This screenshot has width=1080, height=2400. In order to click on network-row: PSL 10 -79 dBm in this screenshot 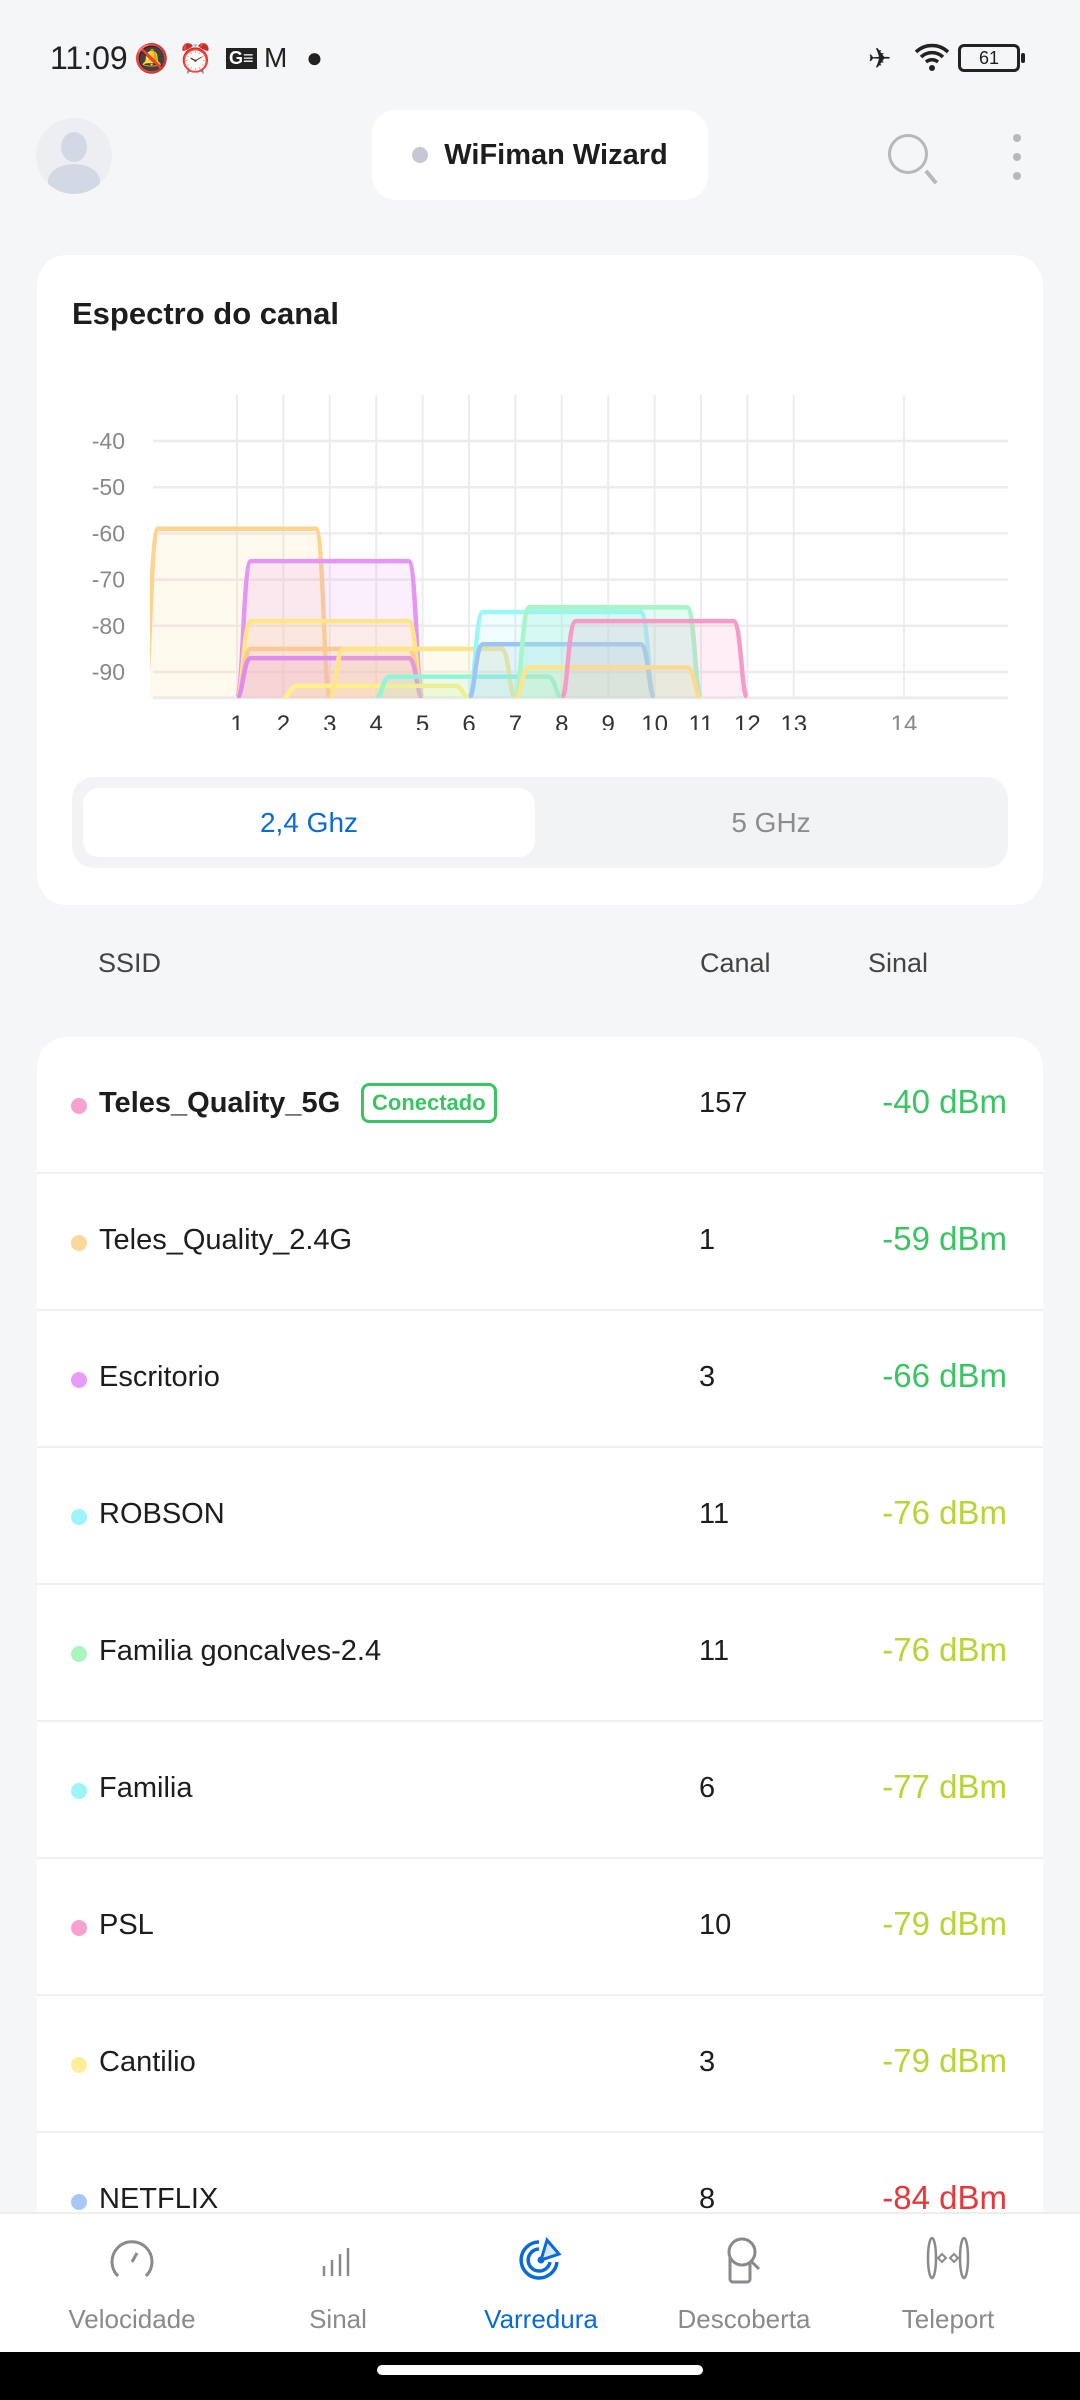, I will do `click(540, 1927)`.